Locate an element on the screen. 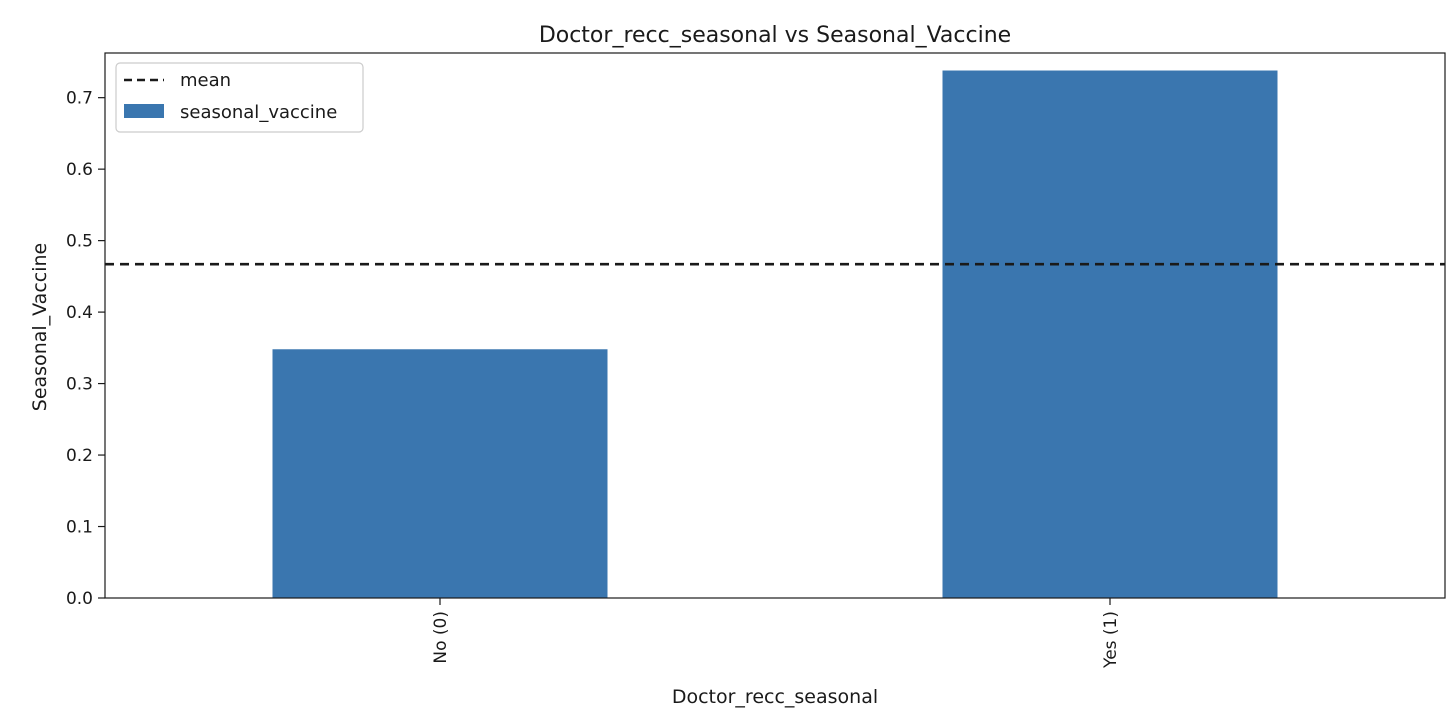  chart-title: Doctor_recc_seasonal vs Seasonal_Vaccine is located at coordinates (775, 35).